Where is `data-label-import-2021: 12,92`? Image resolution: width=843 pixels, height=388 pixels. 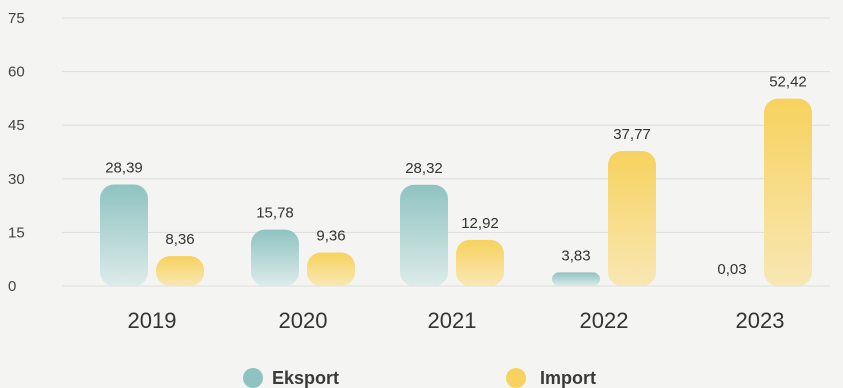 data-label-import-2021: 12,92 is located at coordinates (480, 223).